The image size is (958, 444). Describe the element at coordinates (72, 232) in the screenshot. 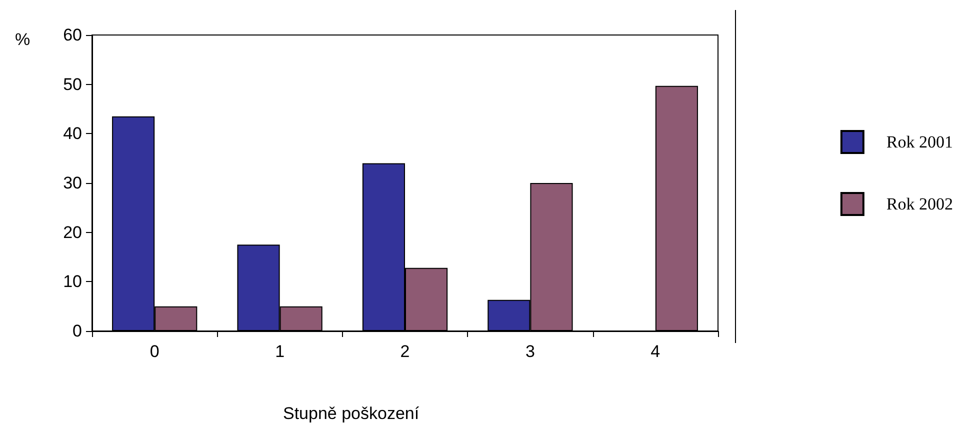

I see `y-tick-label: 20` at that location.